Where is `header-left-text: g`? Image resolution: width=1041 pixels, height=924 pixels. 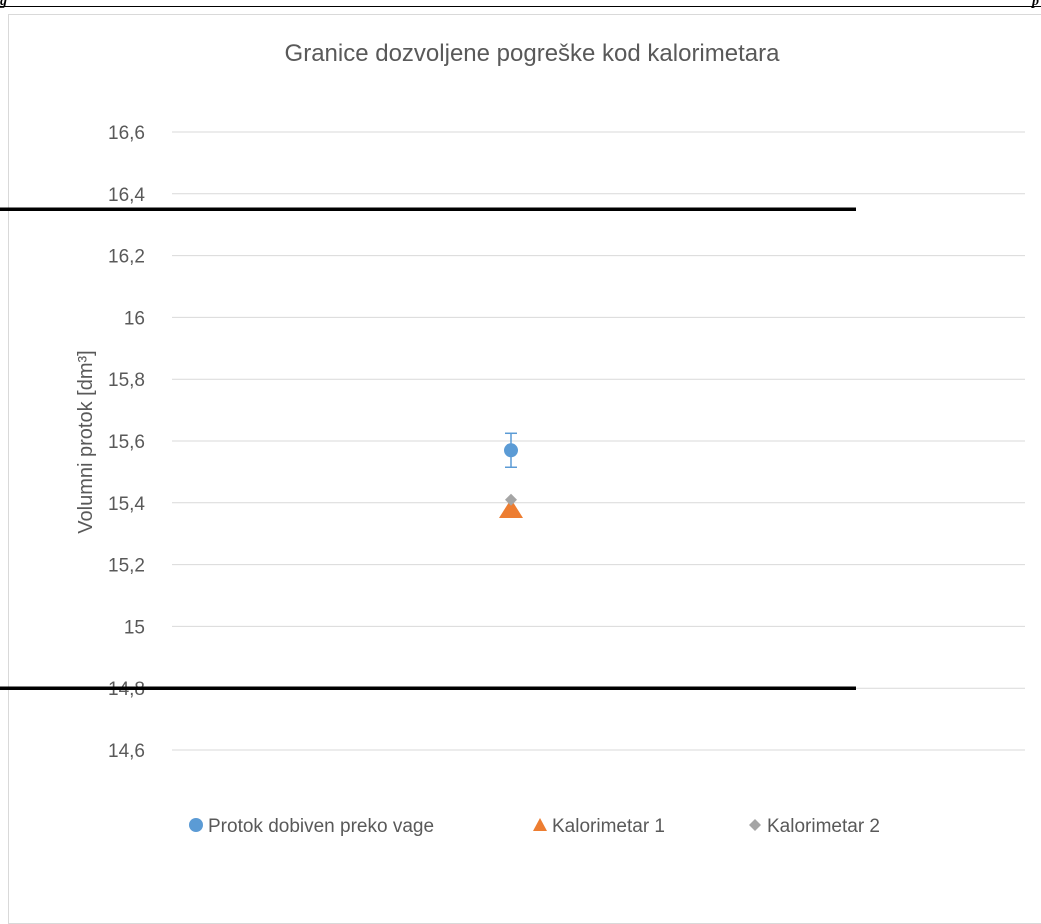 header-left-text: g is located at coordinates (3, 4).